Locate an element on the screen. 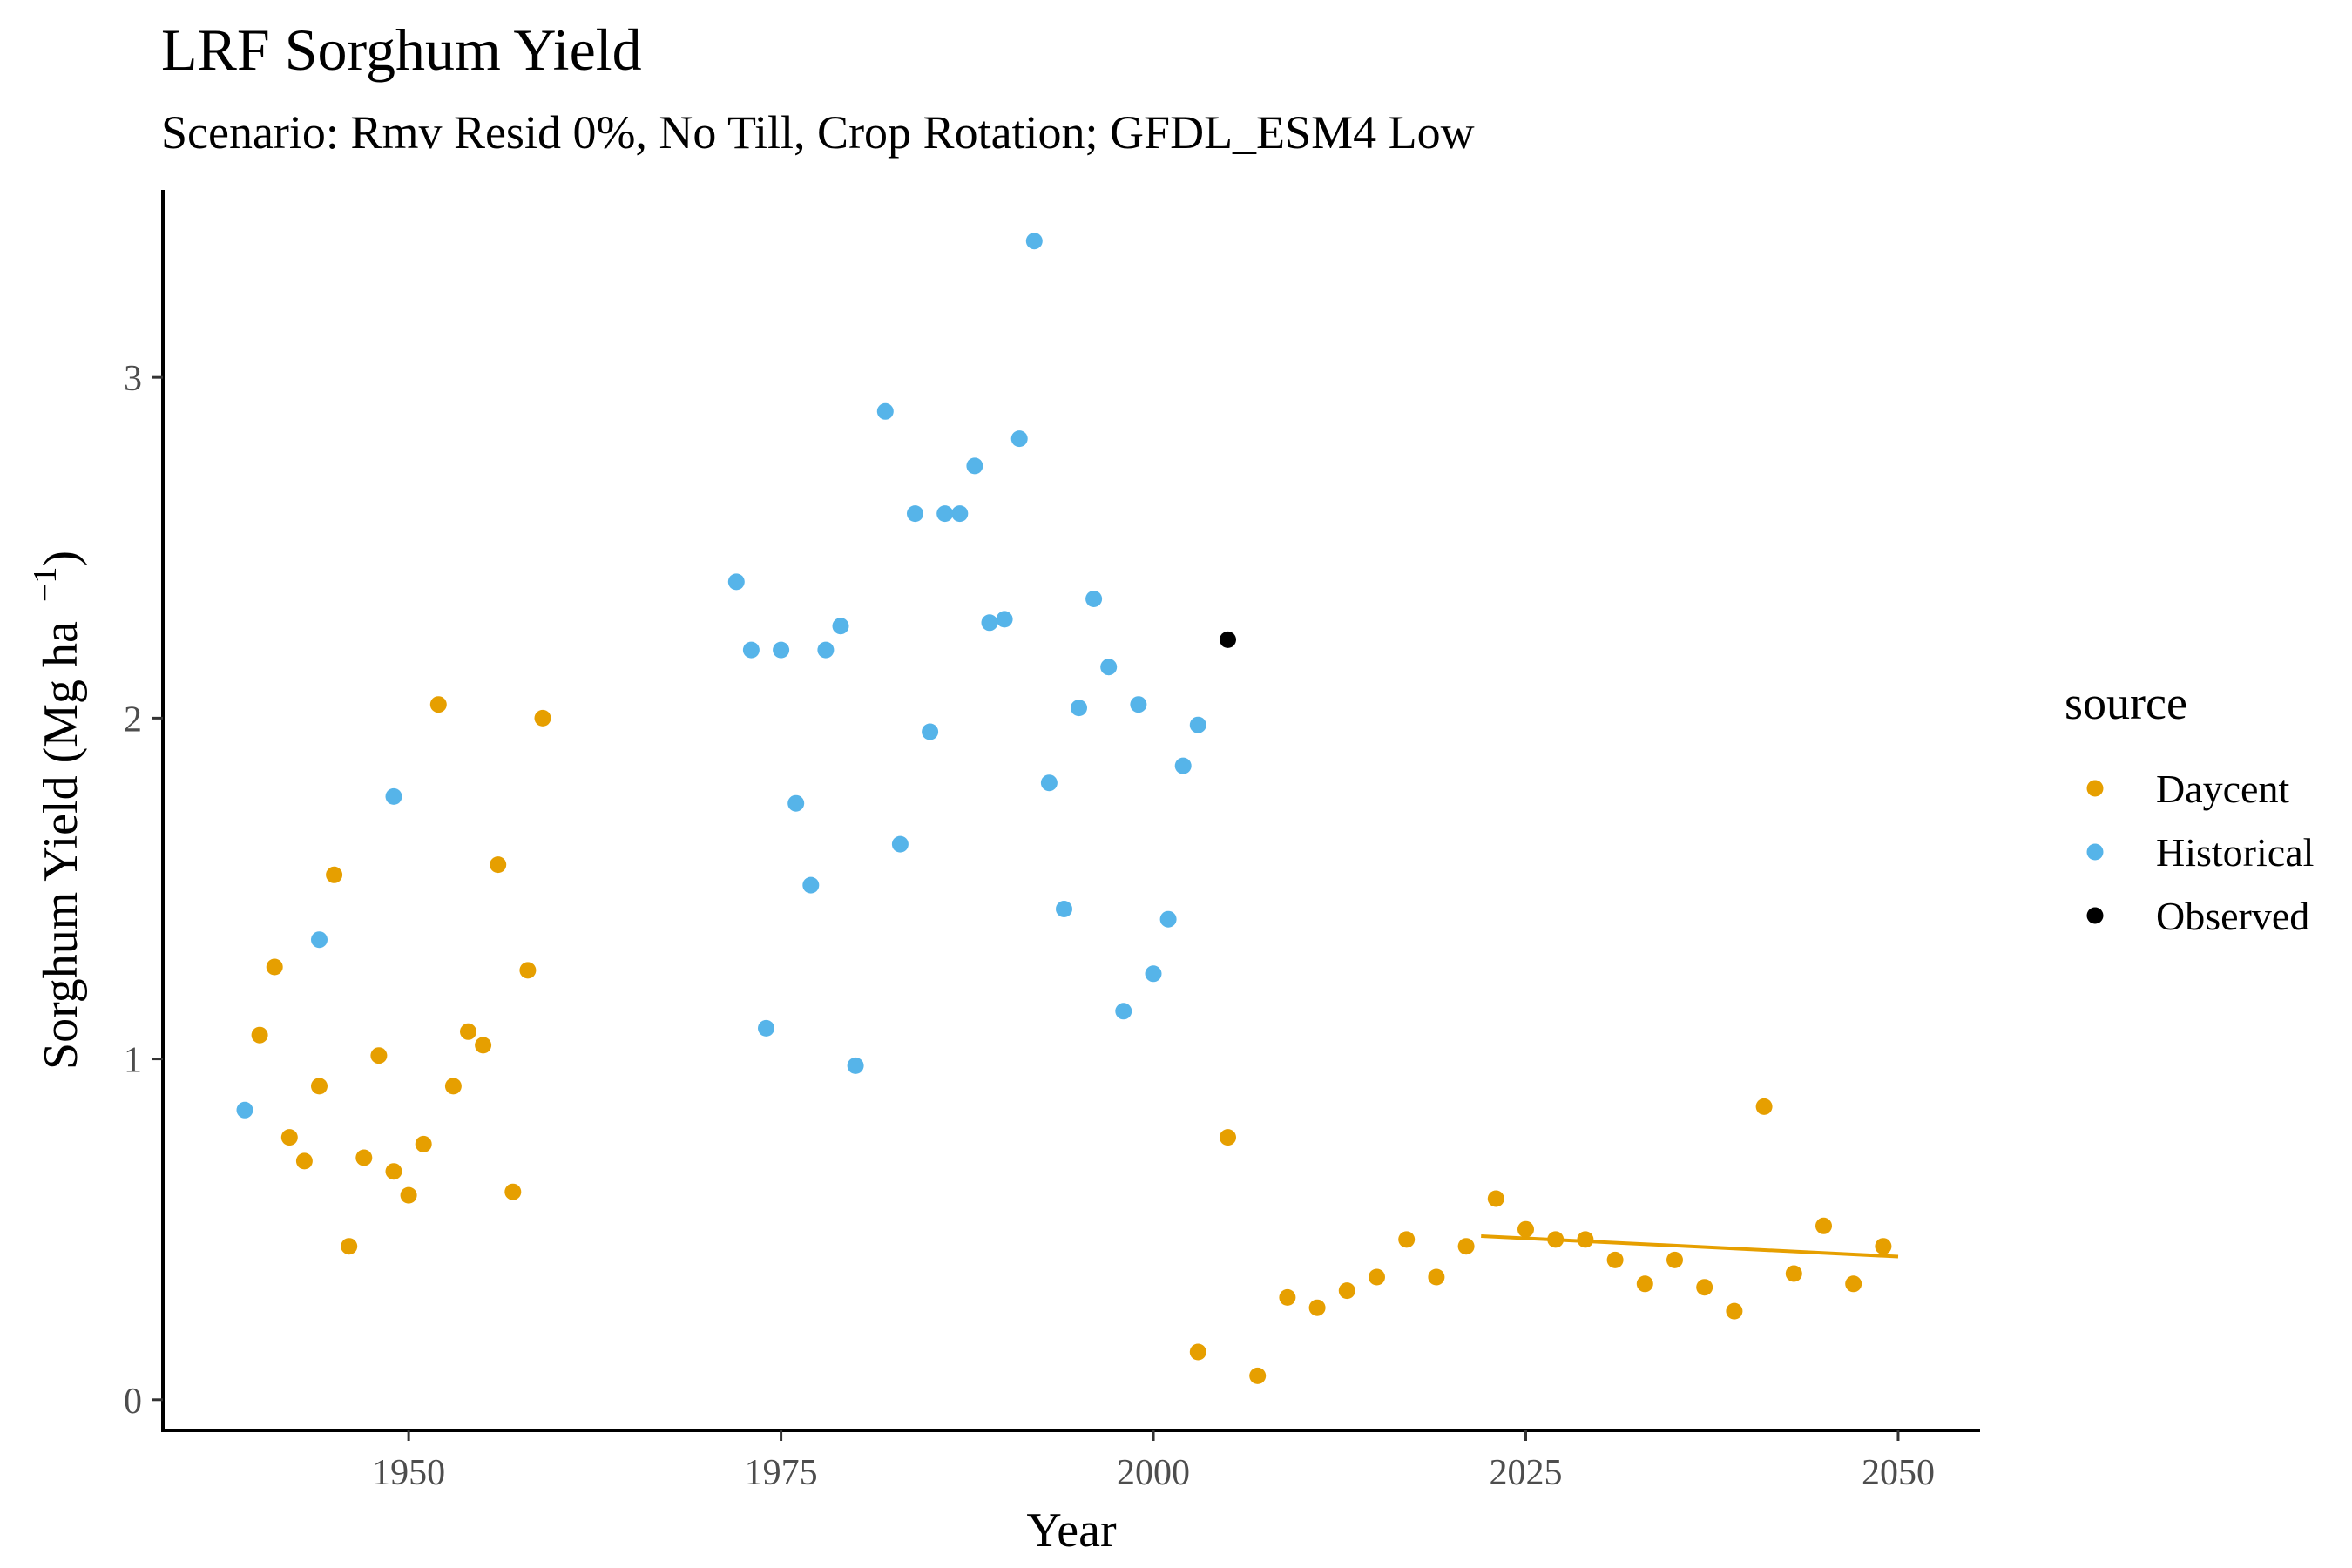 The height and width of the screenshot is (1568, 2352). legend-key-observed is located at coordinates (2095, 916).